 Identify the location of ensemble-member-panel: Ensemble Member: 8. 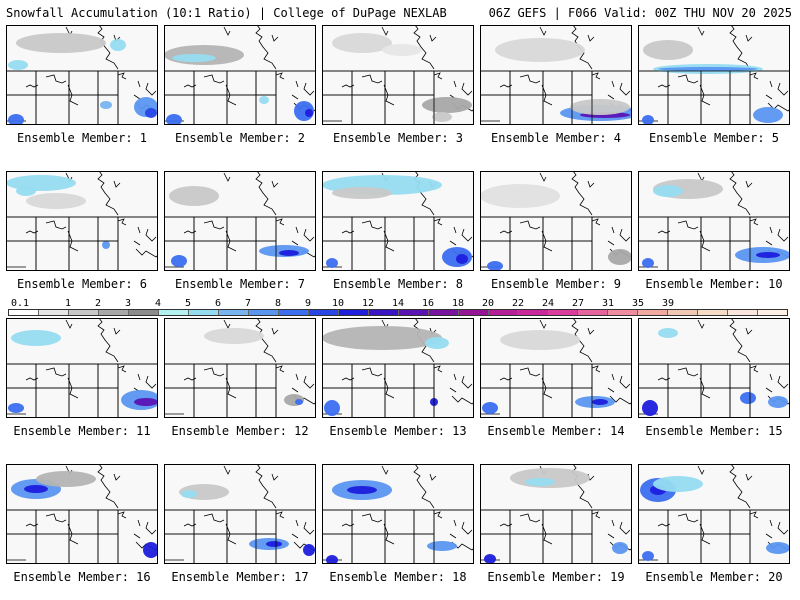
(398, 231).